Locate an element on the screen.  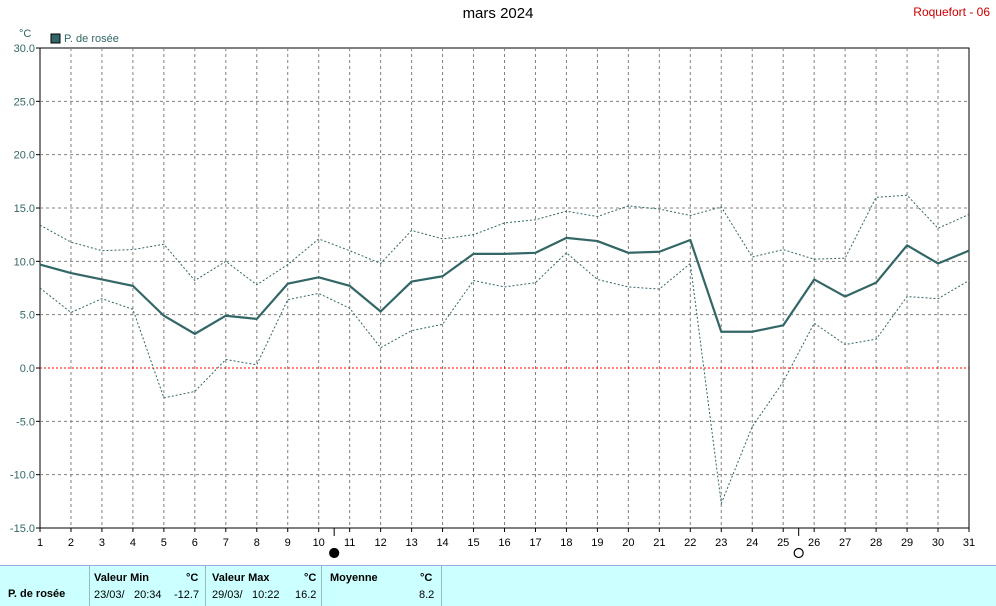
mean-header: Moyenne is located at coordinates (354, 578).